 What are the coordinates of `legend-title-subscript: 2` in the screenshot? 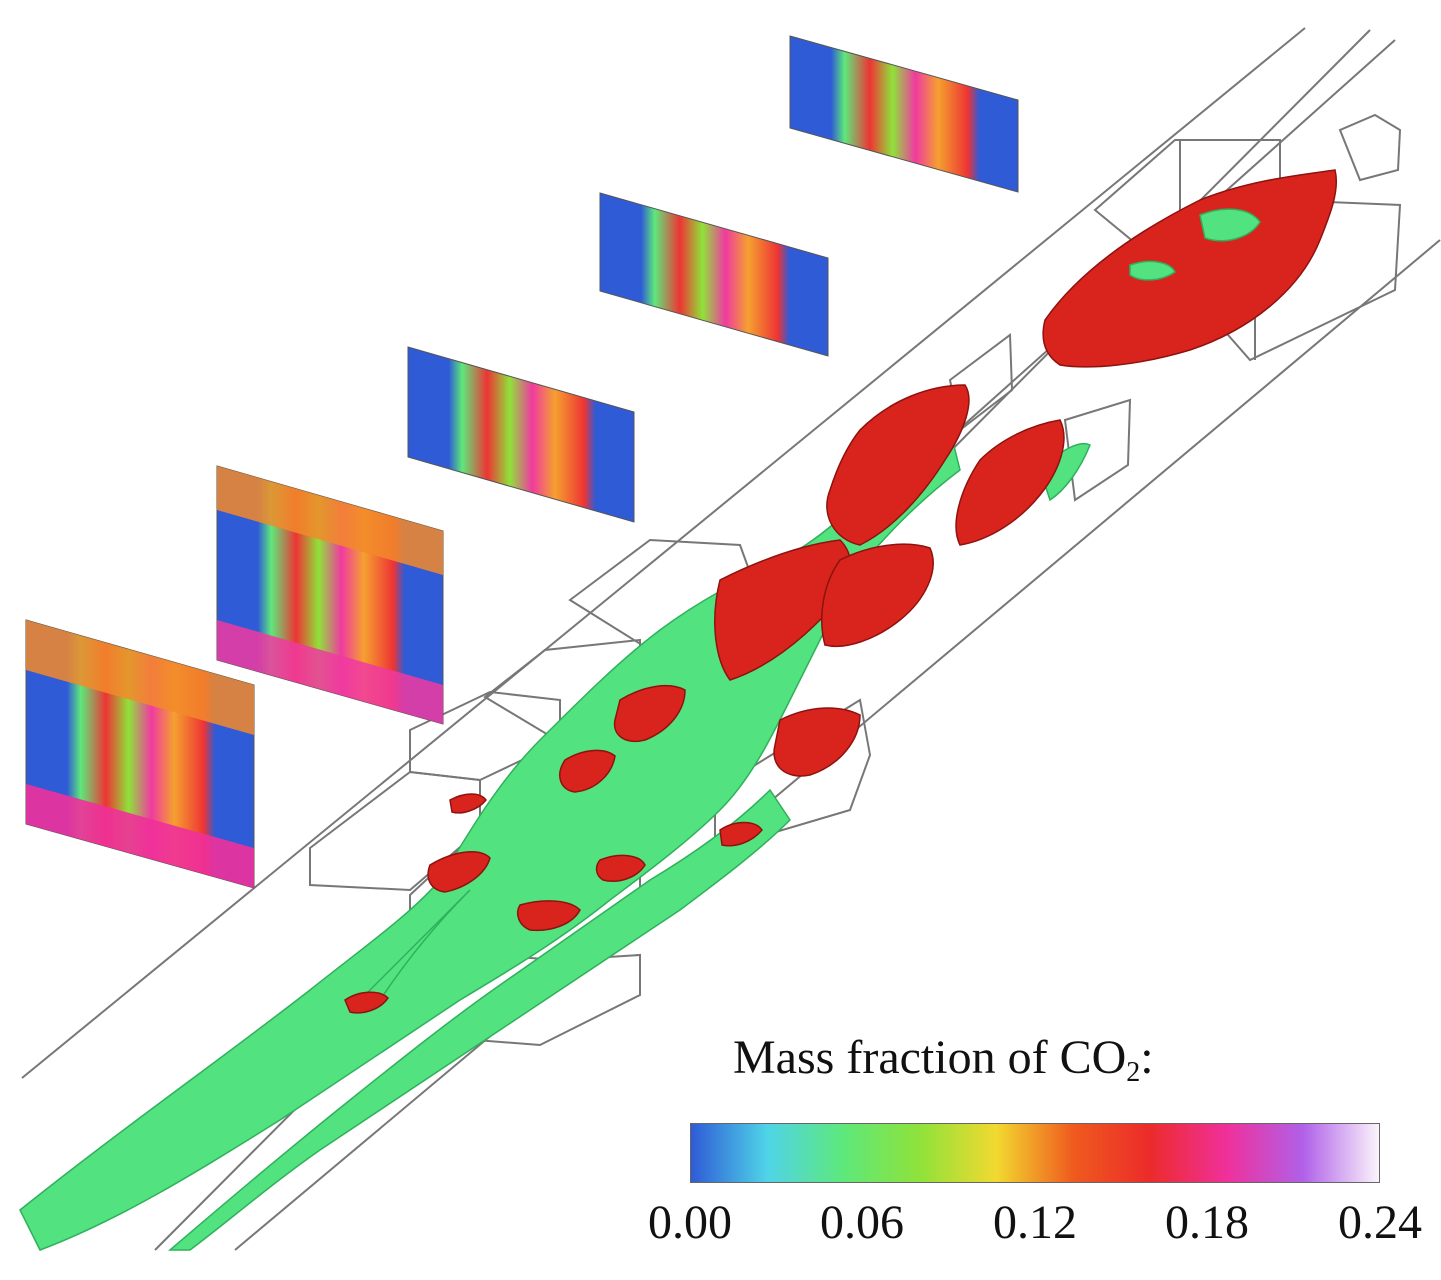 It's located at (1133, 1072).